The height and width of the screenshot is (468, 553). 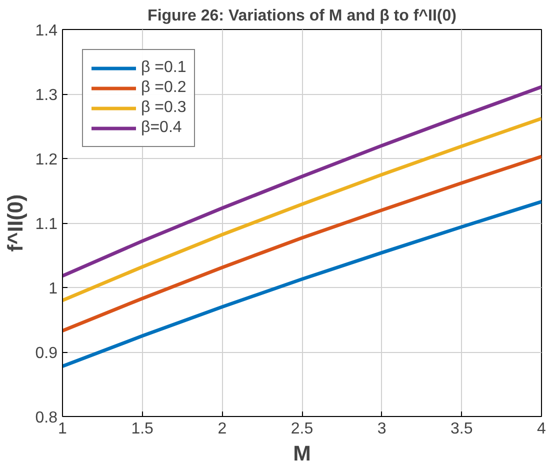 What do you see at coordinates (46, 95) in the screenshot?
I see `y-tick-label: 1.3` at bounding box center [46, 95].